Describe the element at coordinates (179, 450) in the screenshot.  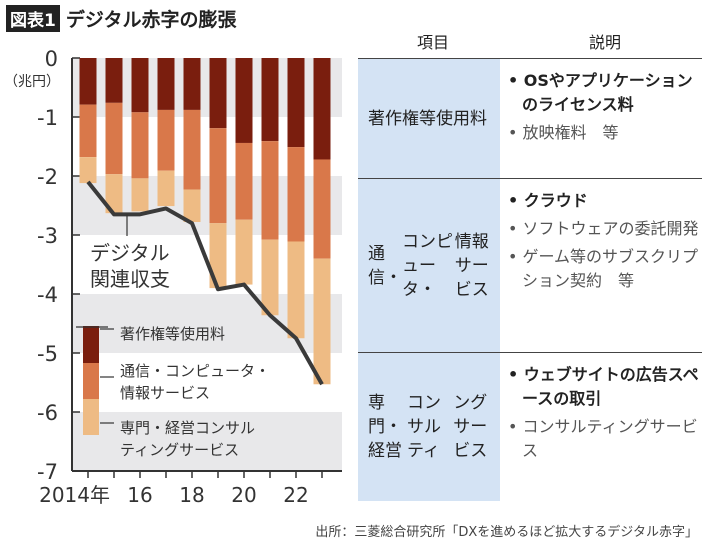
I see `legend-label: ティングサービス` at that location.